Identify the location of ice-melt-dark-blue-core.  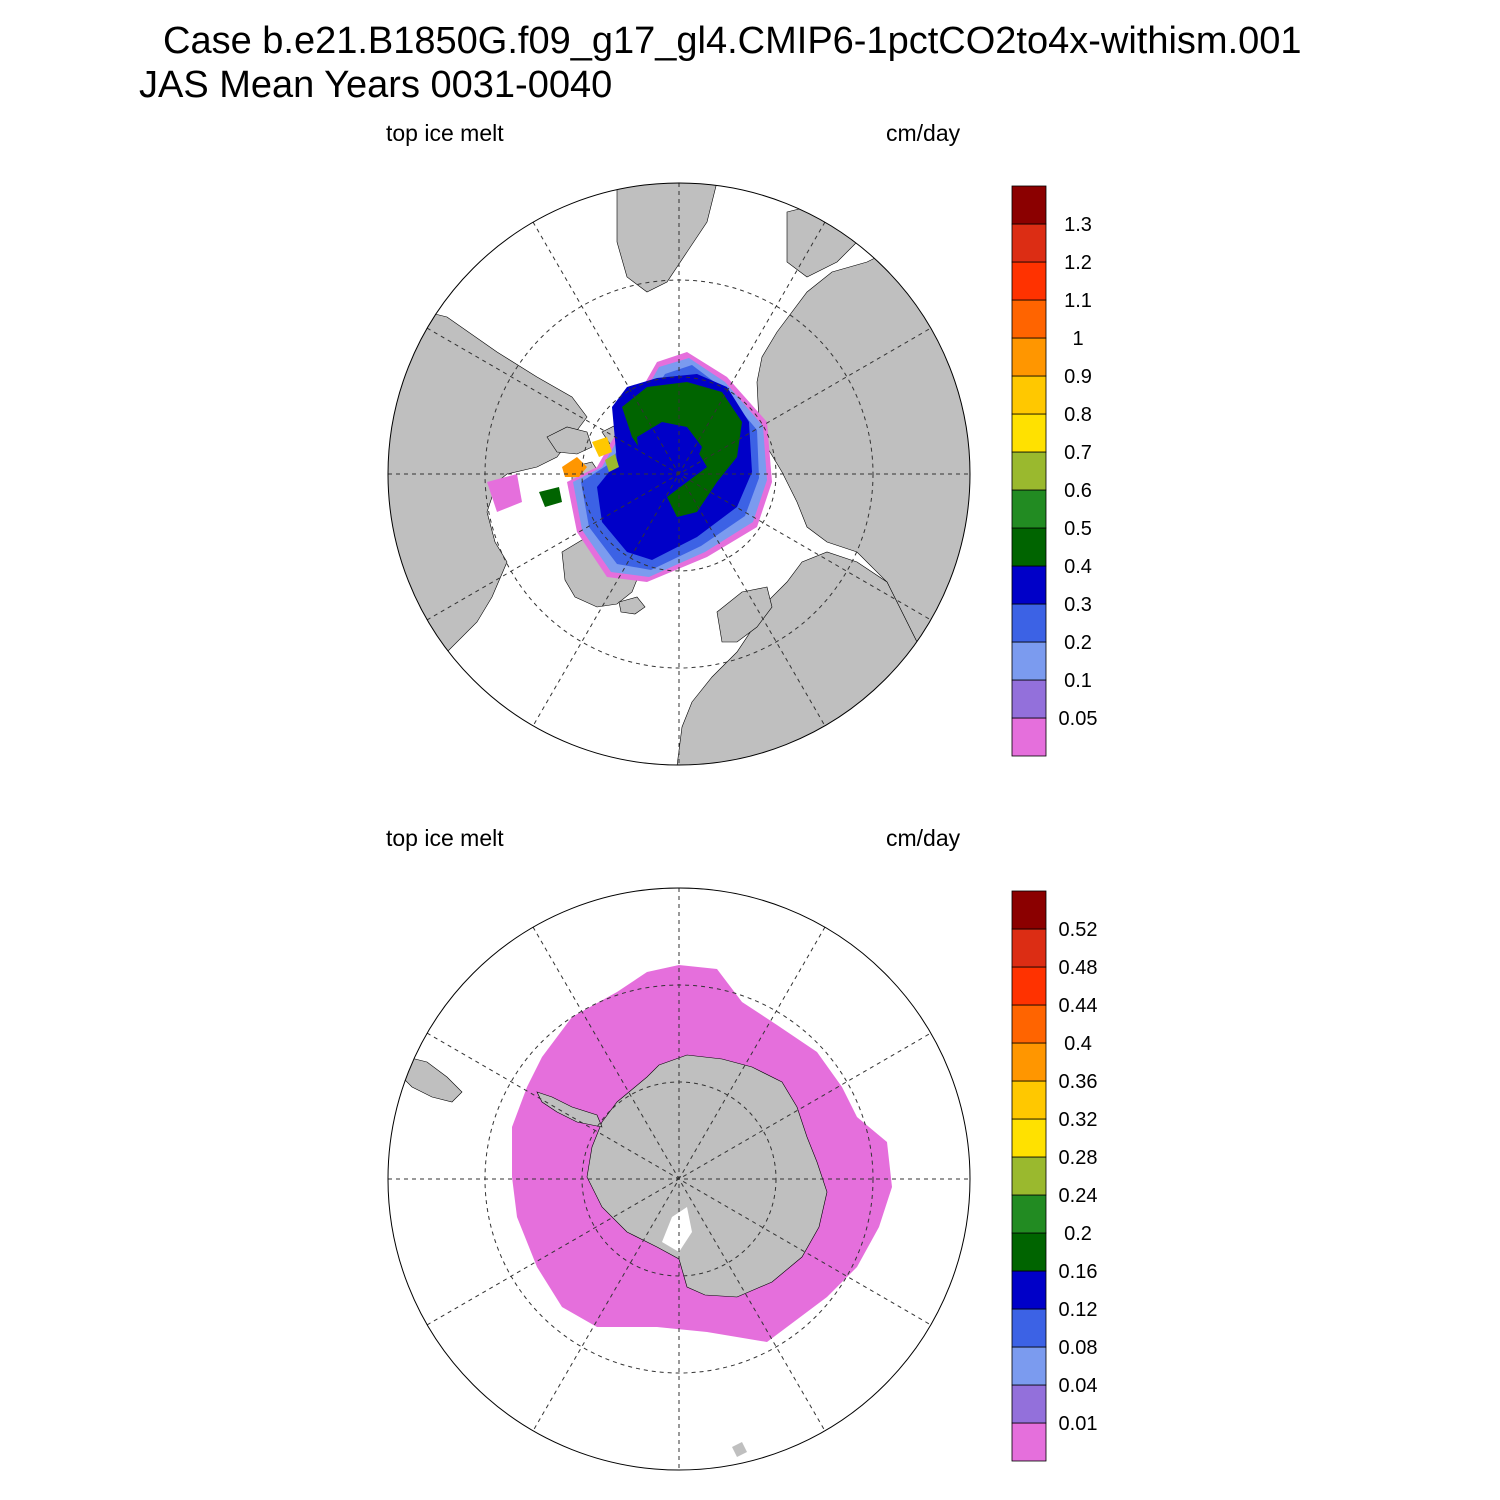
(669, 452).